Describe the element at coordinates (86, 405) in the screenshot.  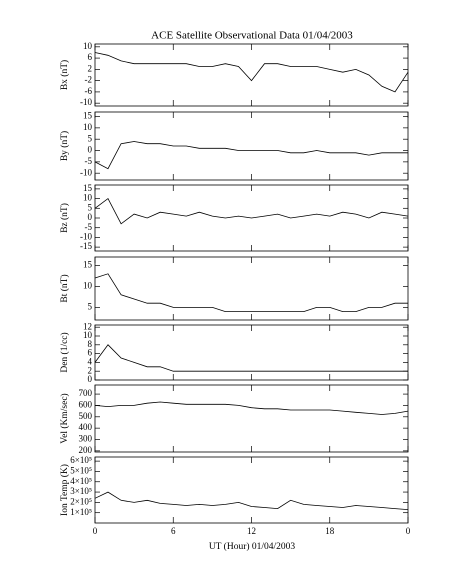
I see `y-tick-label: 600` at that location.